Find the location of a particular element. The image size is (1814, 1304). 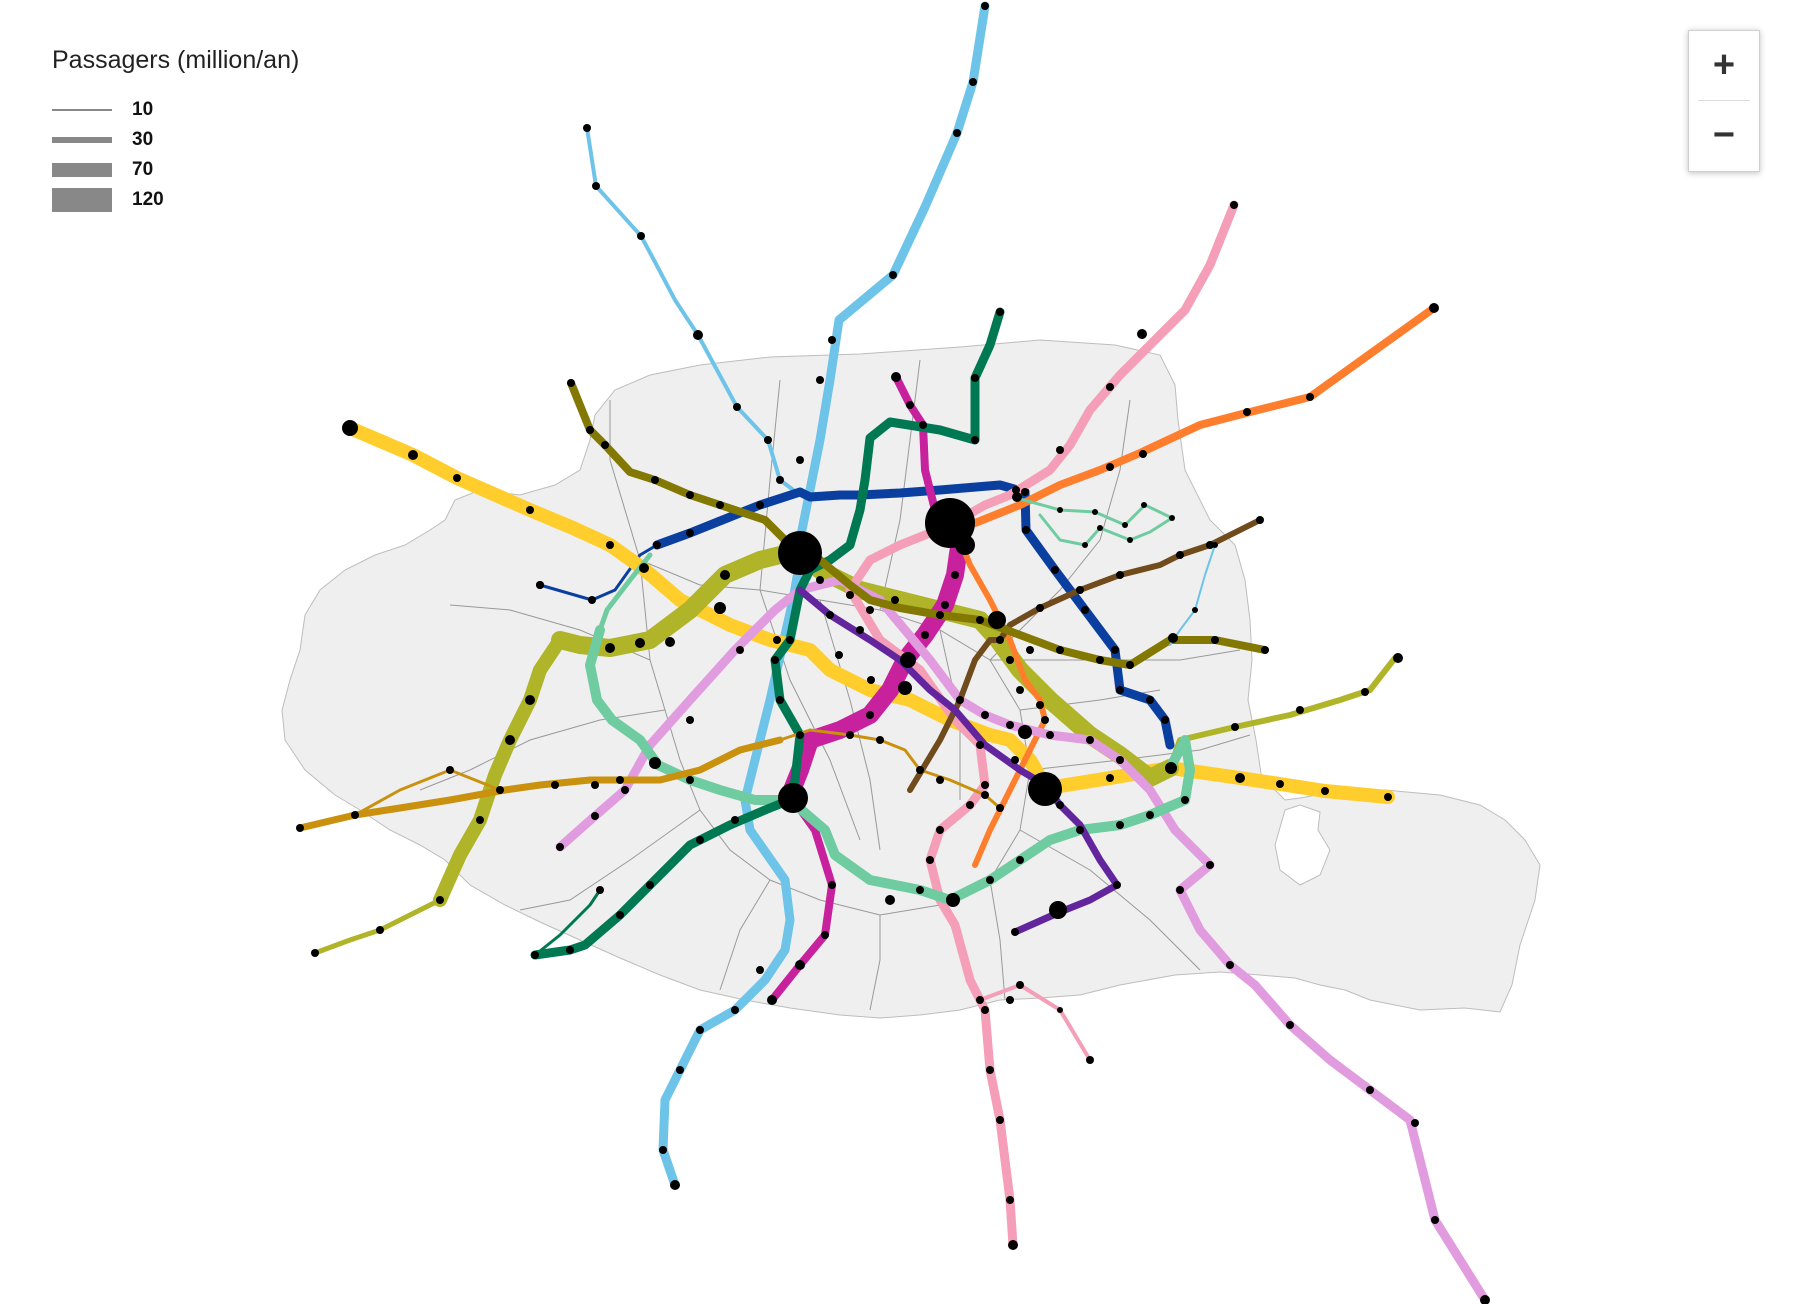

station-hub-gare-est is located at coordinates (965, 545).